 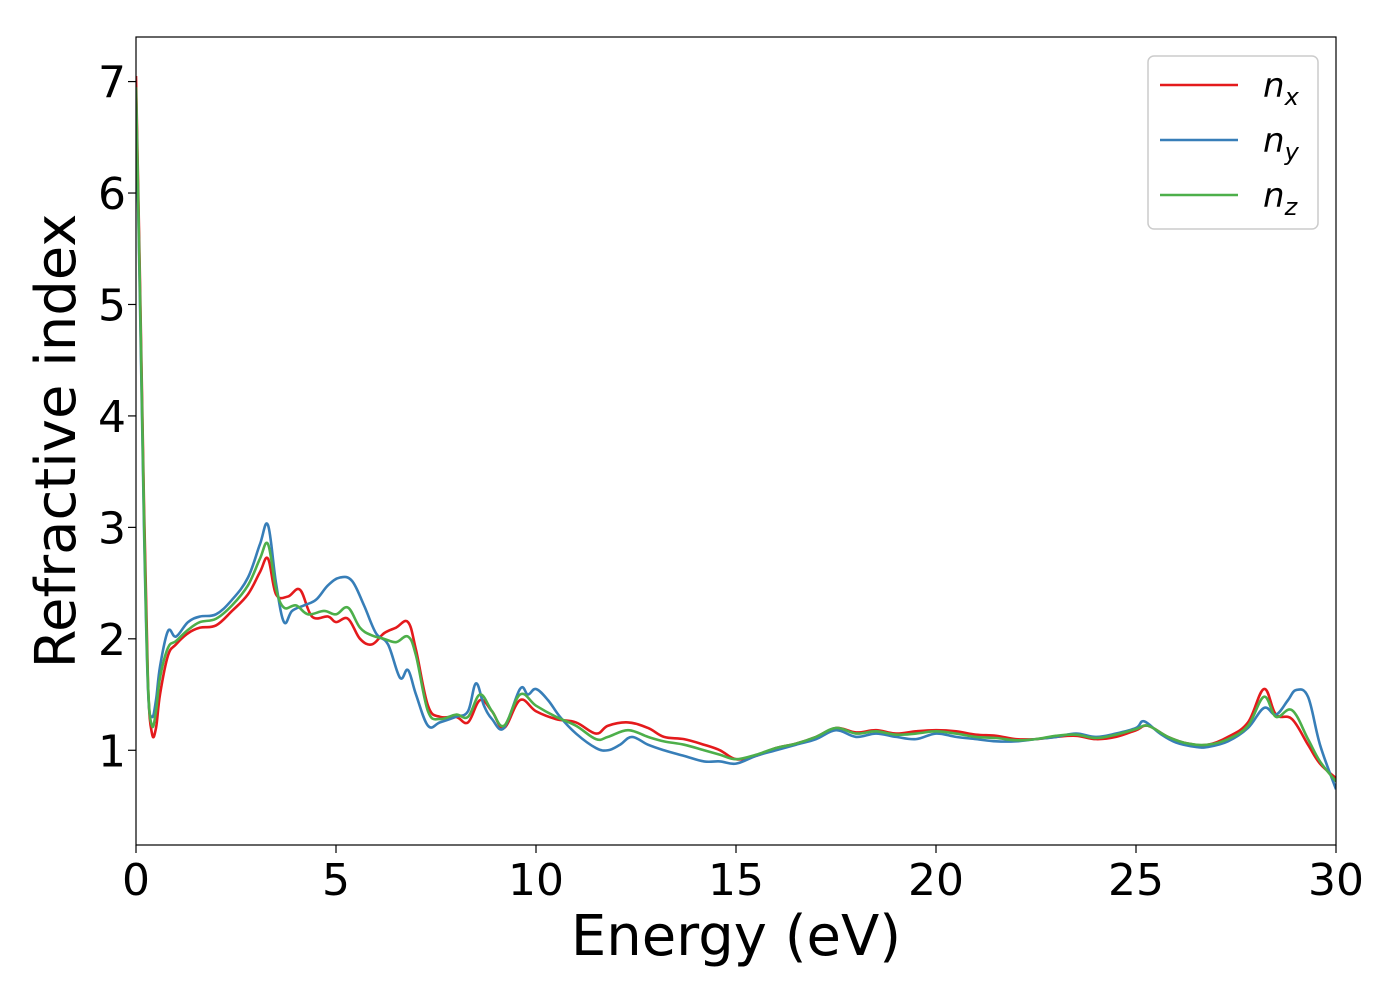 What do you see at coordinates (1136, 880) in the screenshot?
I see `x-tick-label: 25` at bounding box center [1136, 880].